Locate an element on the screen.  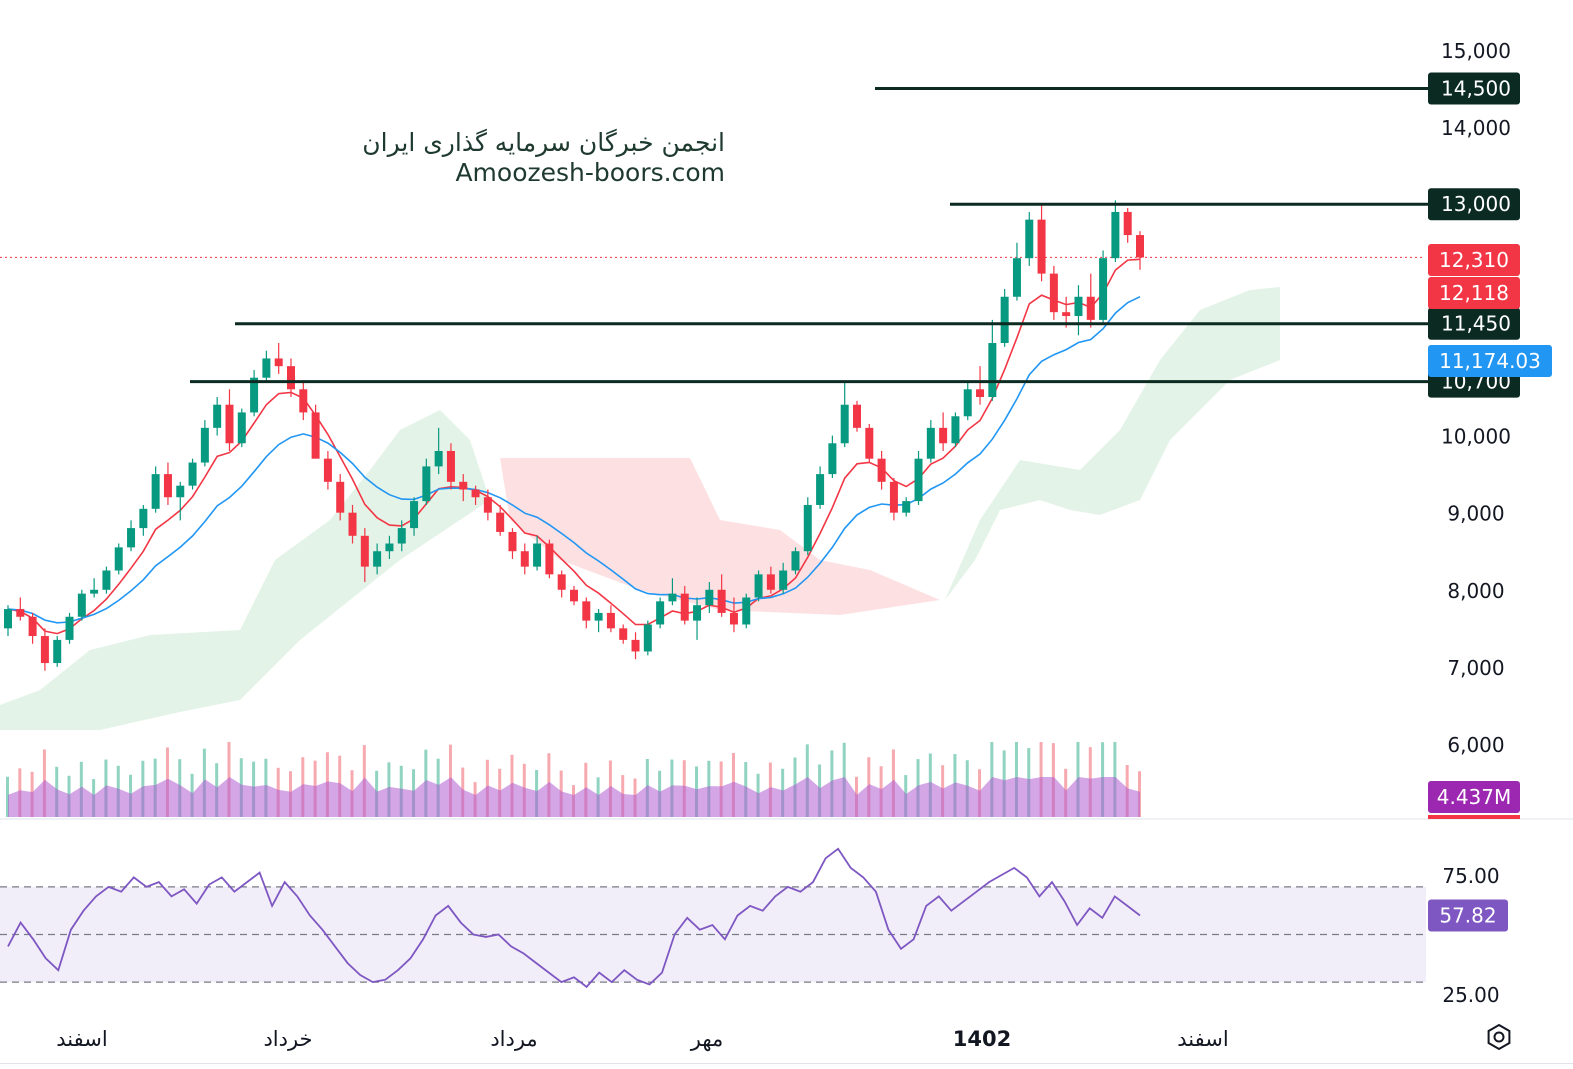
price-tag is located at coordinates (1474, 260).